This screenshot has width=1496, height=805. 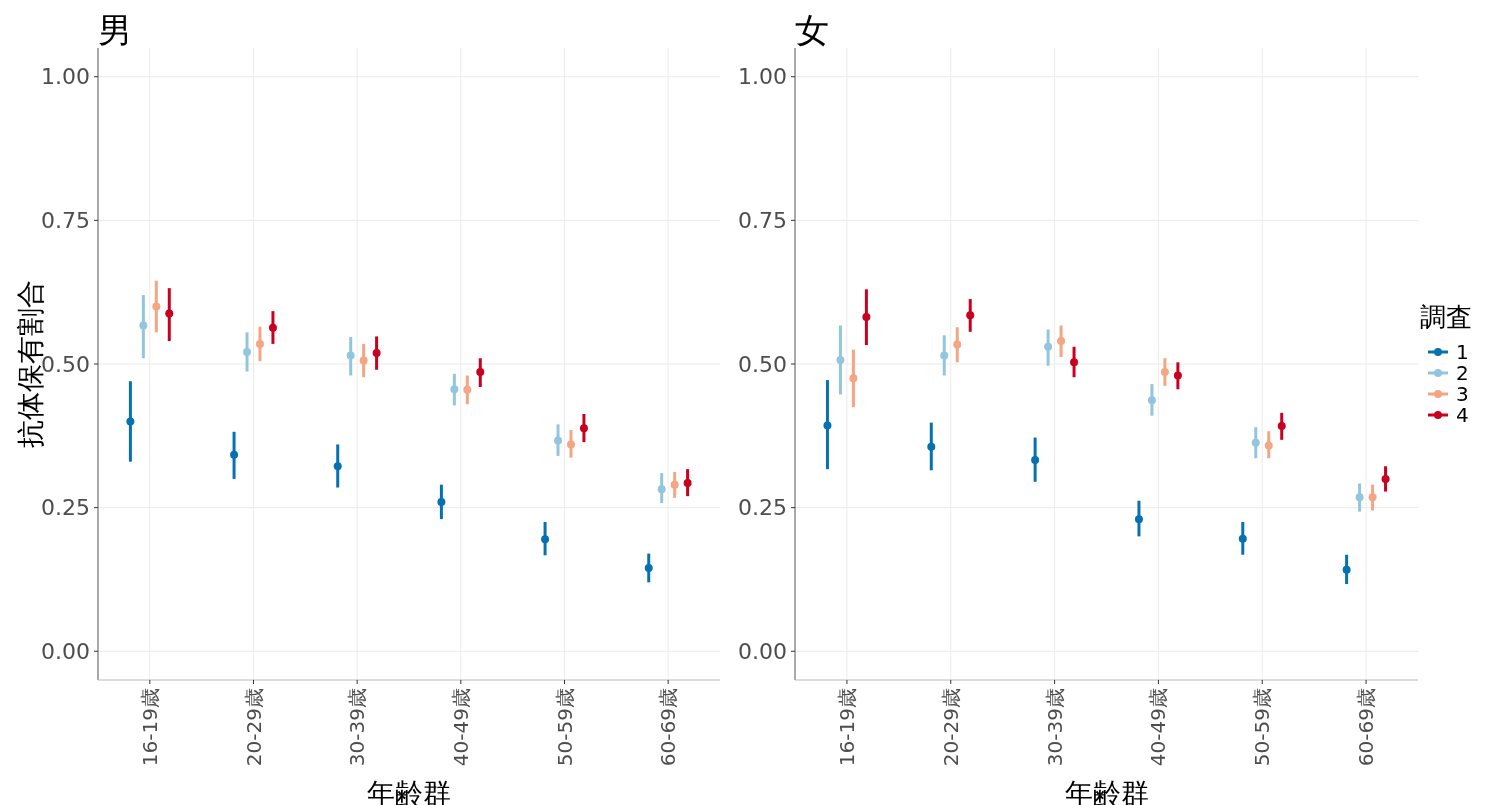 What do you see at coordinates (812, 30) in the screenshot?
I see `chart-title: 女` at bounding box center [812, 30].